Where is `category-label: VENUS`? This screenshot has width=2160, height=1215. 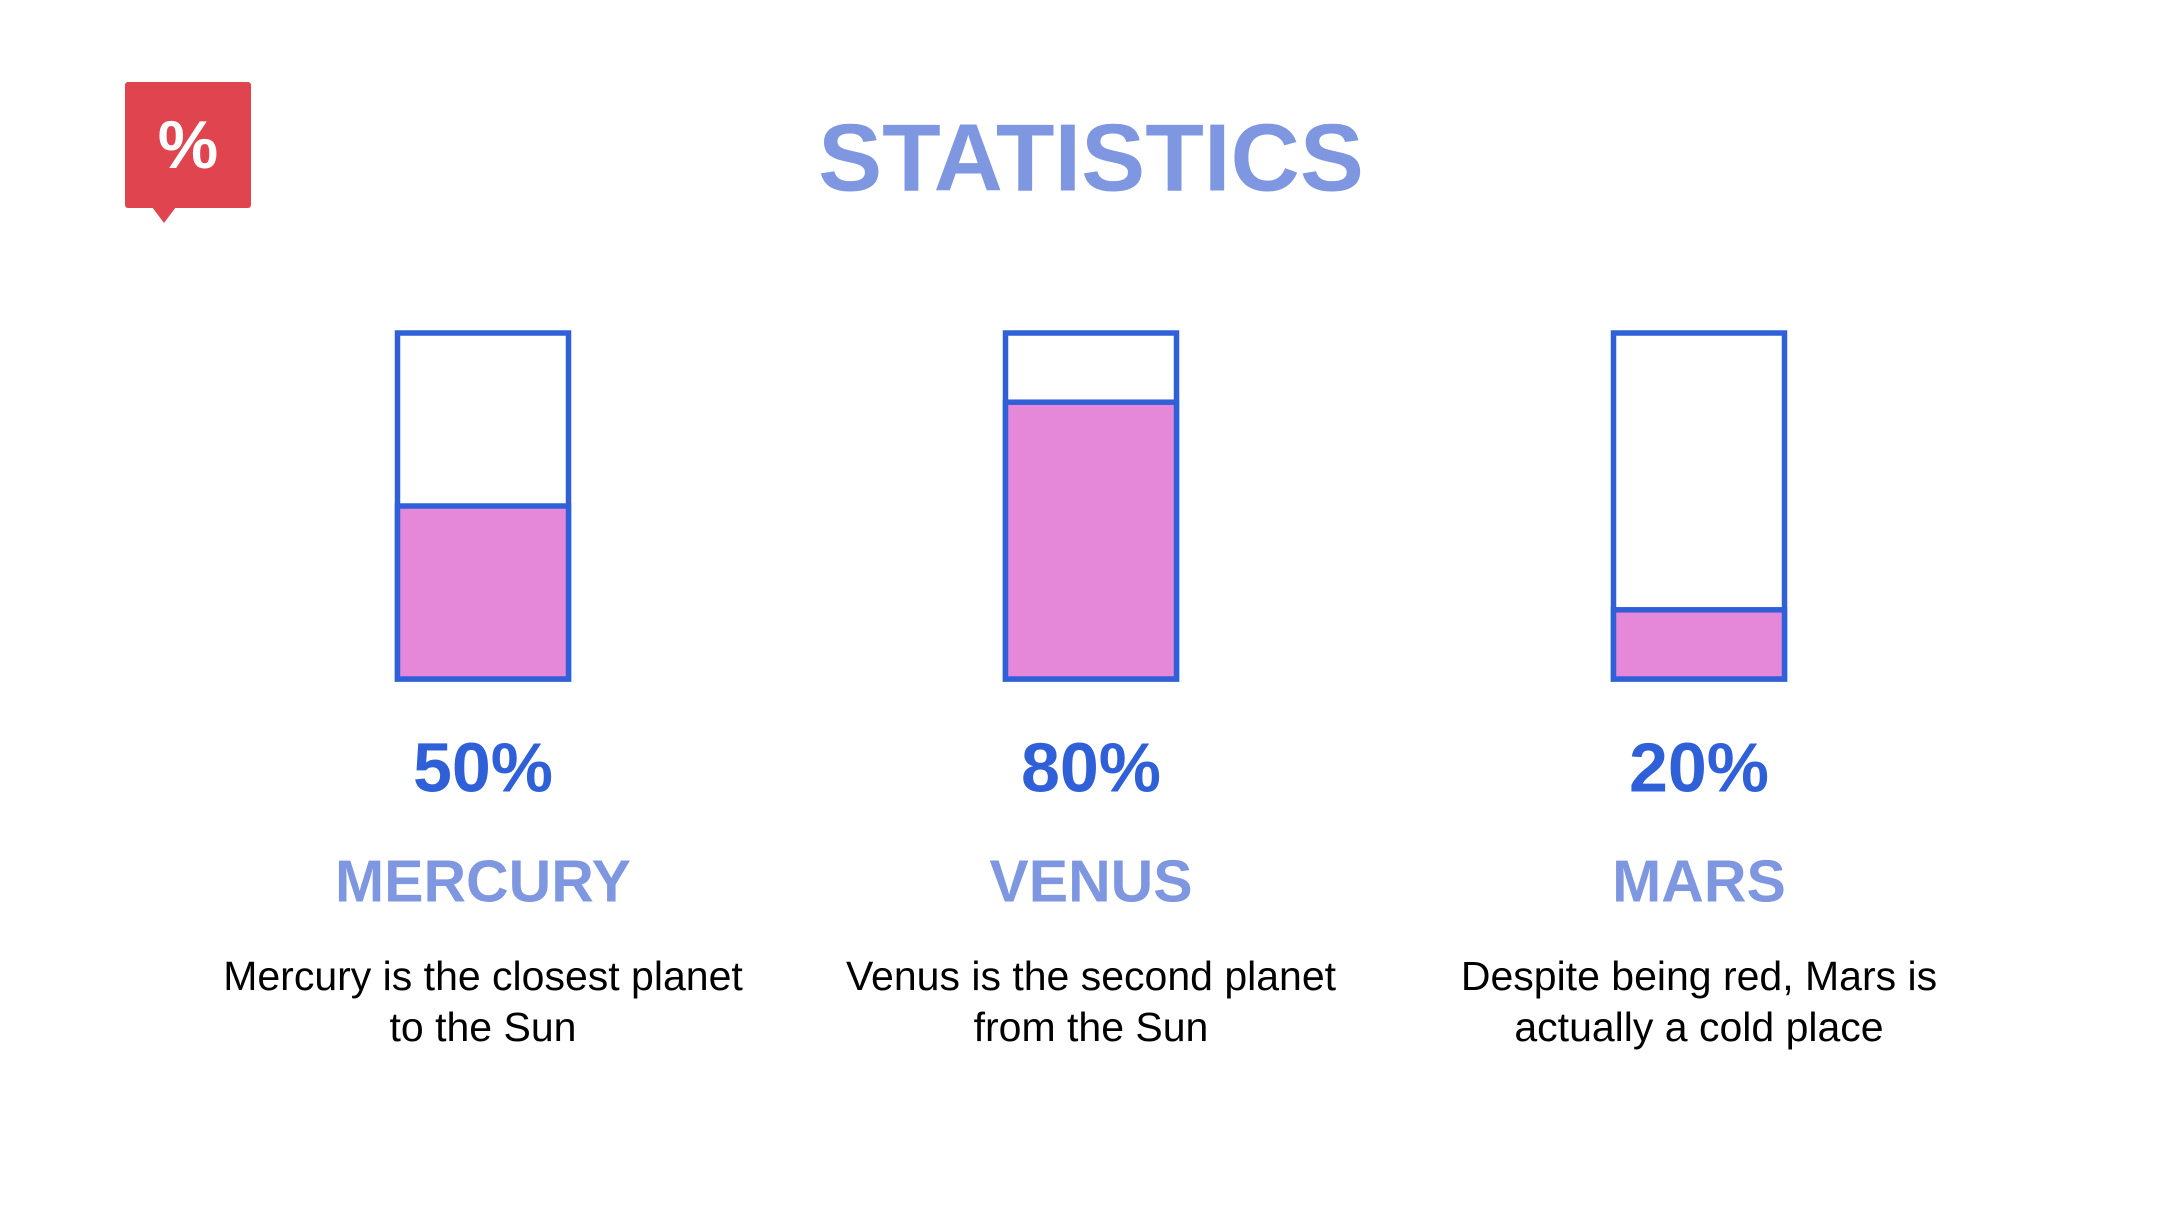
category-label: VENUS is located at coordinates (1090, 882).